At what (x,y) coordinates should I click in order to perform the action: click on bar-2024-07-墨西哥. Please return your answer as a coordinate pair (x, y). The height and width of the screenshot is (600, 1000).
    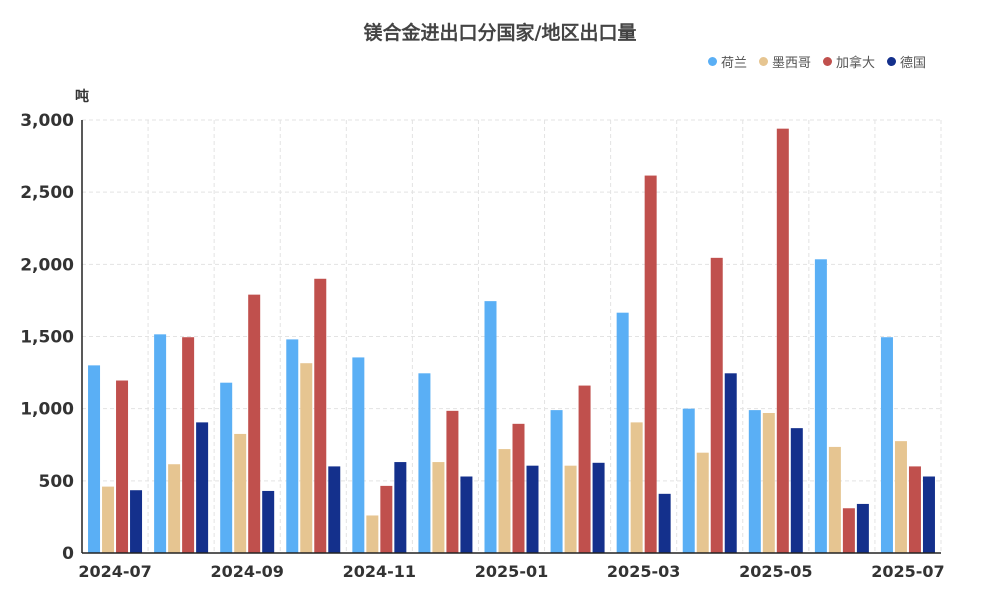
    Looking at the image, I should click on (108, 519).